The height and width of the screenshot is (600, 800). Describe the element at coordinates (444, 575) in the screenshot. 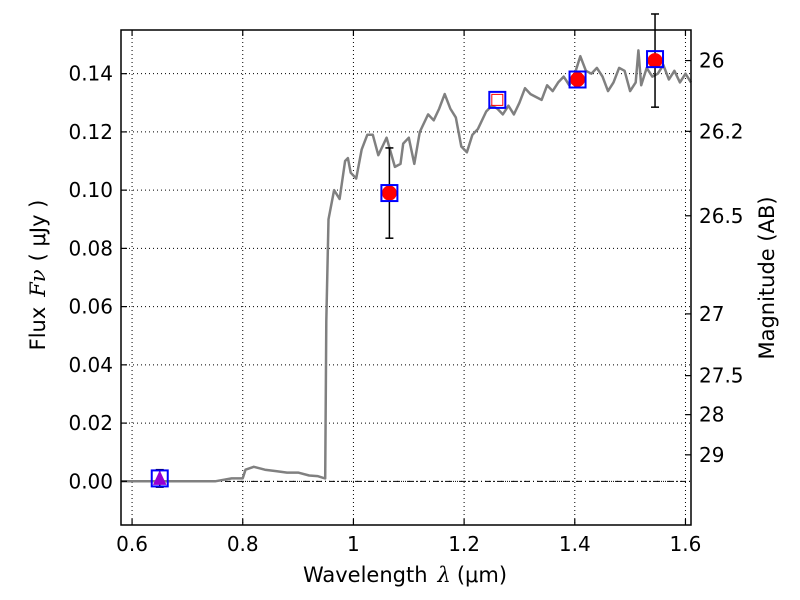

I see `x-axis-label-symbol: λ` at that location.